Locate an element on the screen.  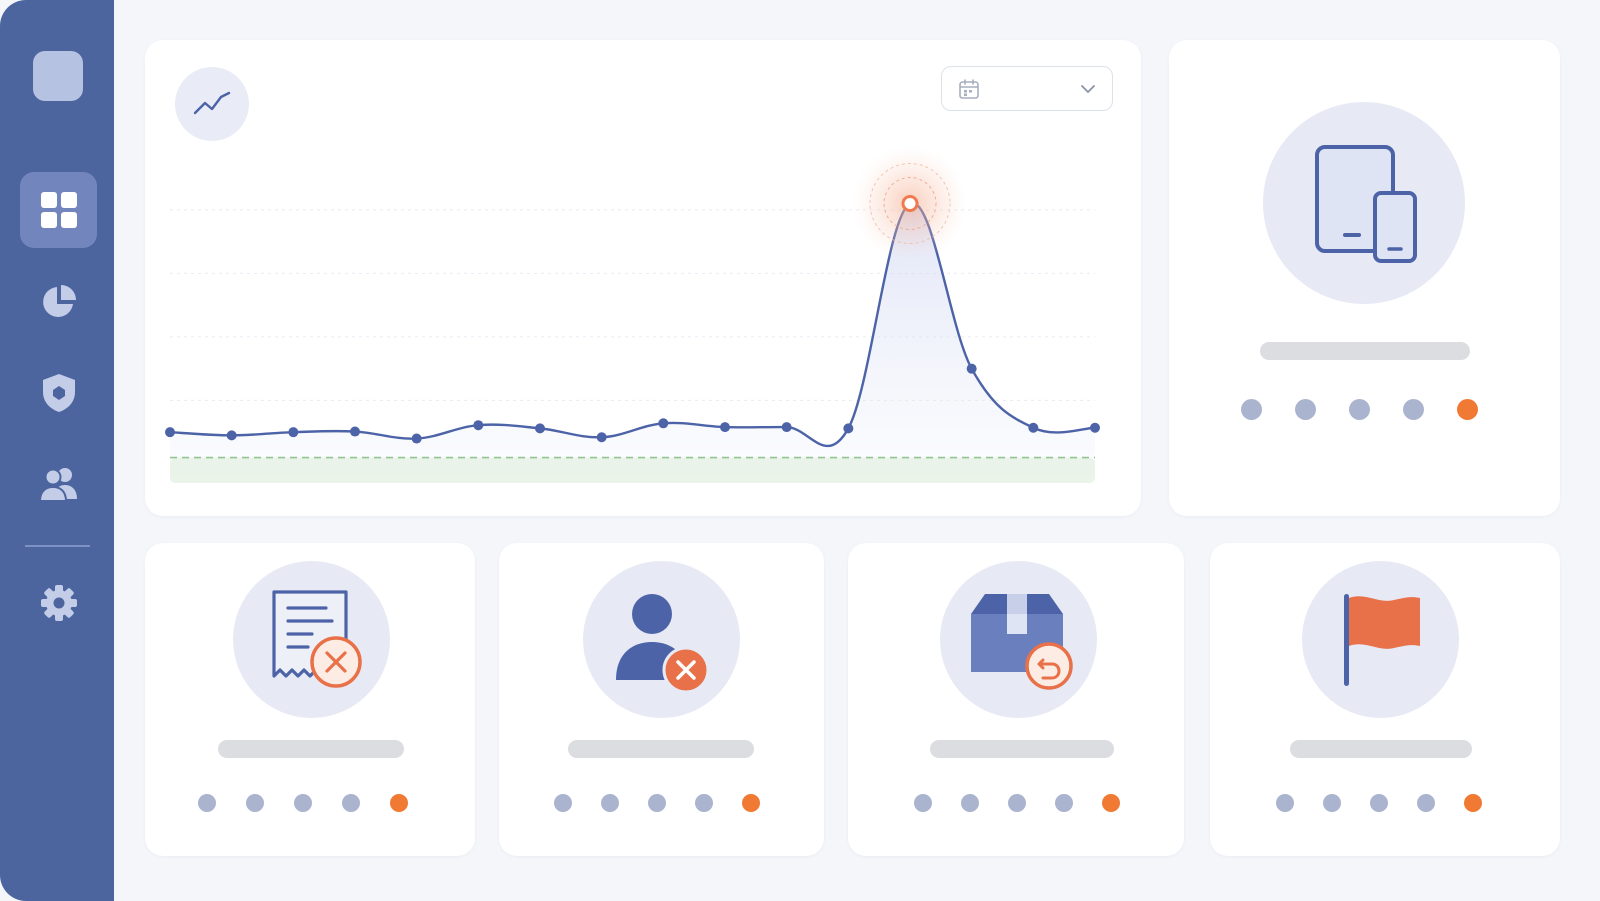
sidebar-item-dashboard is located at coordinates (58, 210).